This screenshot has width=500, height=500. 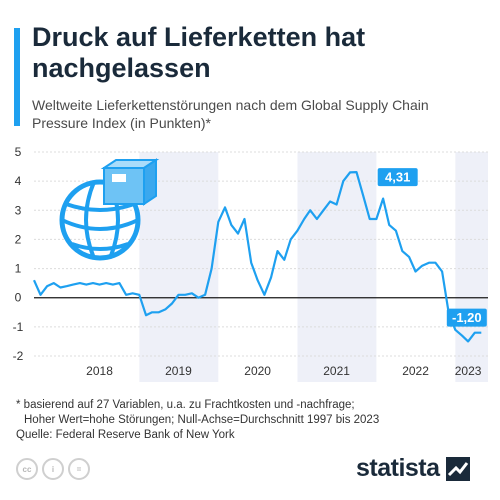 What do you see at coordinates (18, 298) in the screenshot?
I see `y-tick-label: 0` at bounding box center [18, 298].